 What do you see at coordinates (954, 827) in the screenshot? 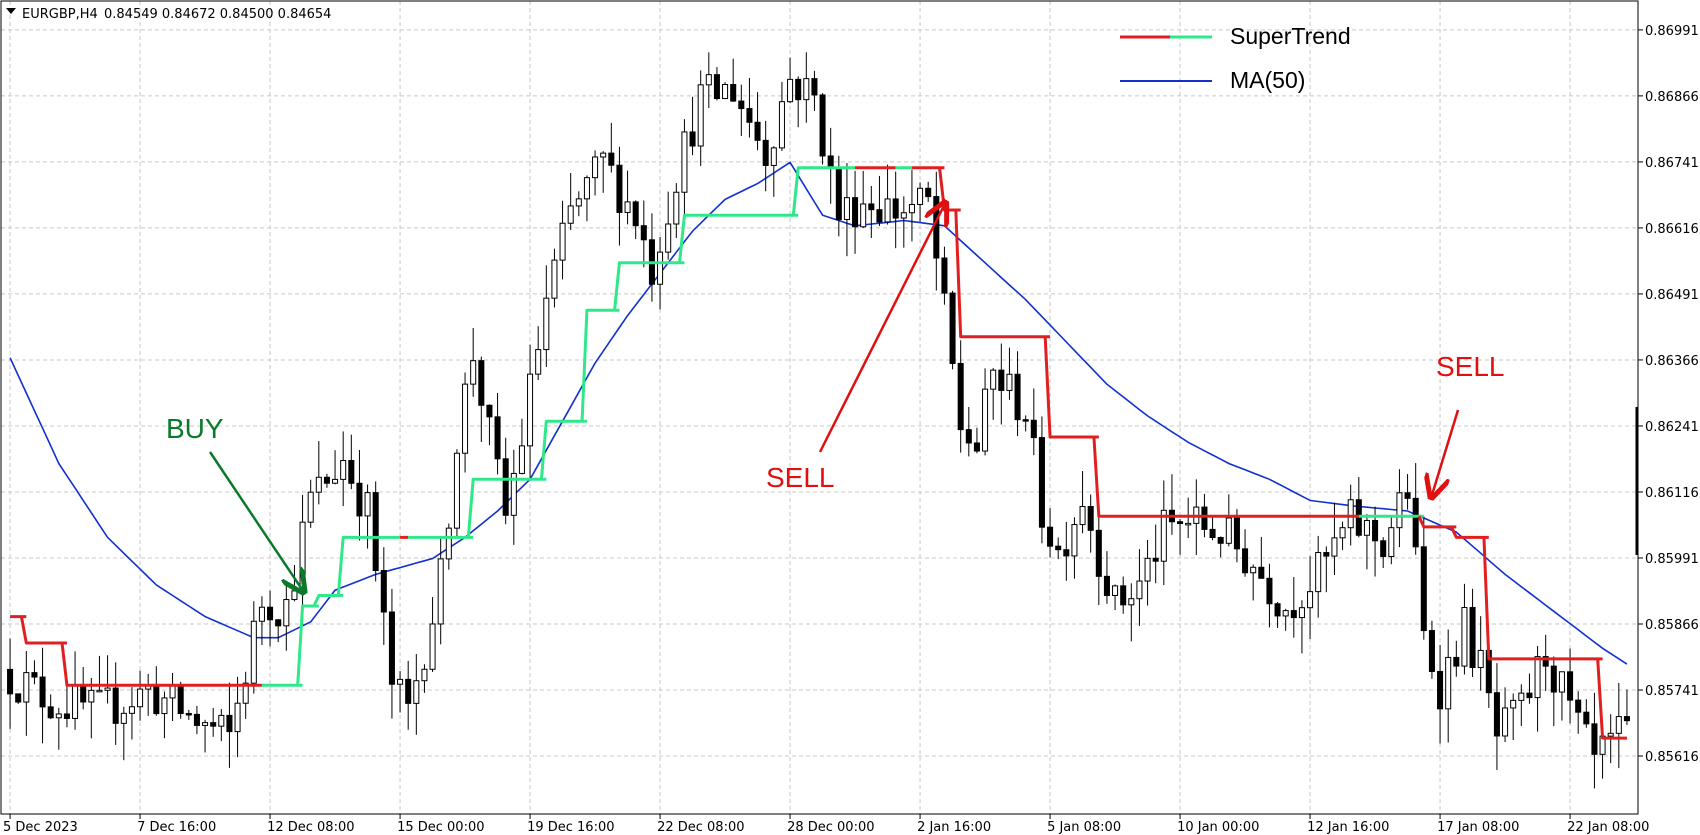
I see `x-tick-label: 2 Jan 16:00` at bounding box center [954, 827].